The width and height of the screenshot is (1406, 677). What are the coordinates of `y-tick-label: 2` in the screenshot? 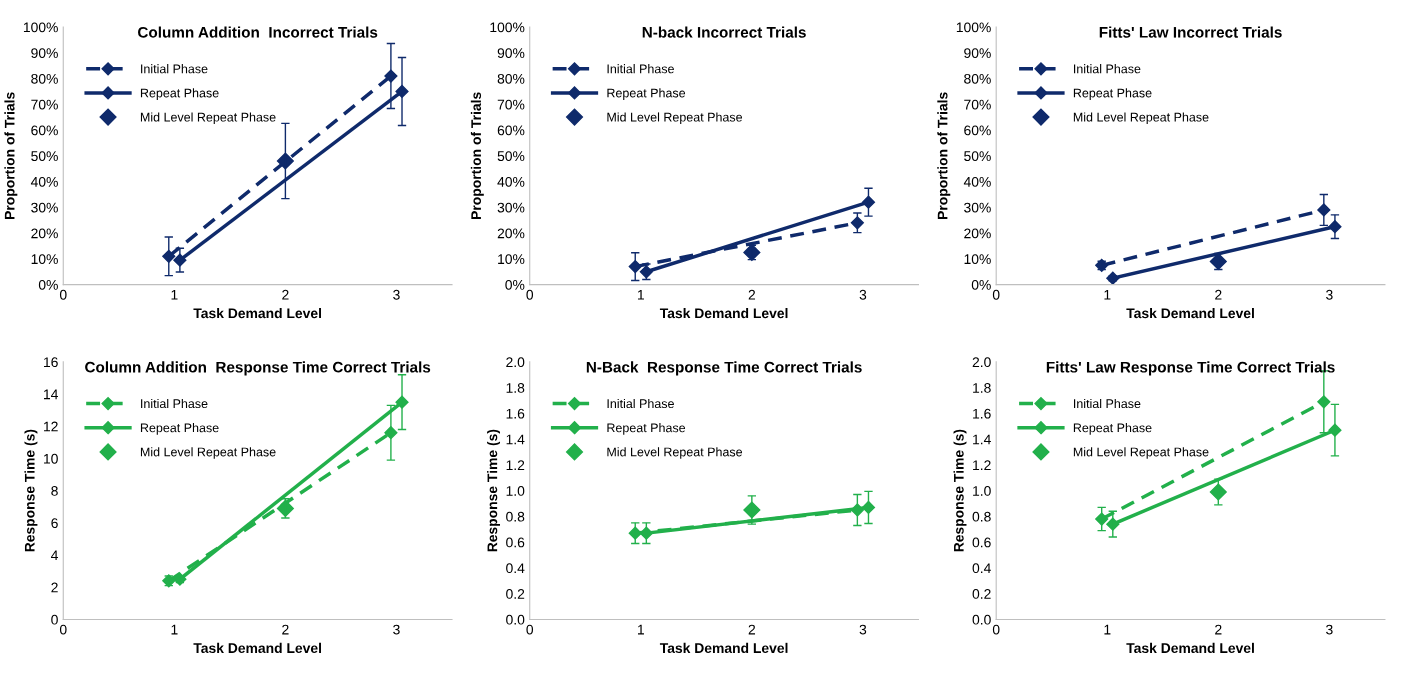 It's located at (54, 587).